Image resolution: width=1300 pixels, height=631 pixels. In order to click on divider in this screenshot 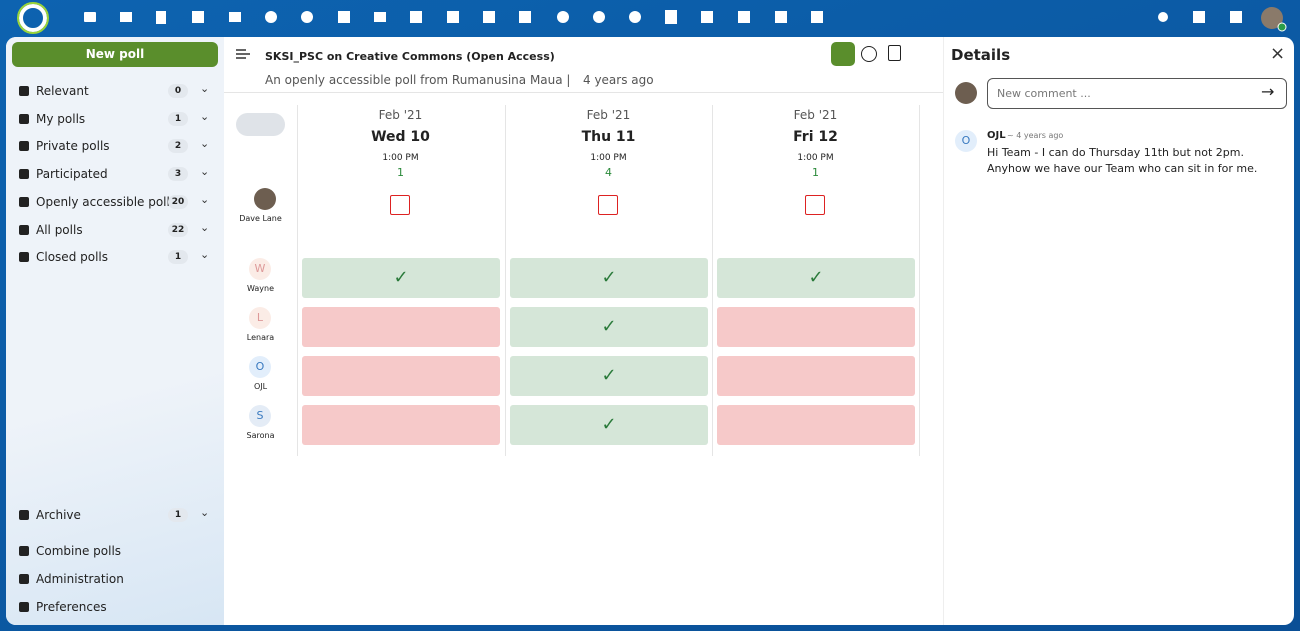, I will do `click(583, 92)`.